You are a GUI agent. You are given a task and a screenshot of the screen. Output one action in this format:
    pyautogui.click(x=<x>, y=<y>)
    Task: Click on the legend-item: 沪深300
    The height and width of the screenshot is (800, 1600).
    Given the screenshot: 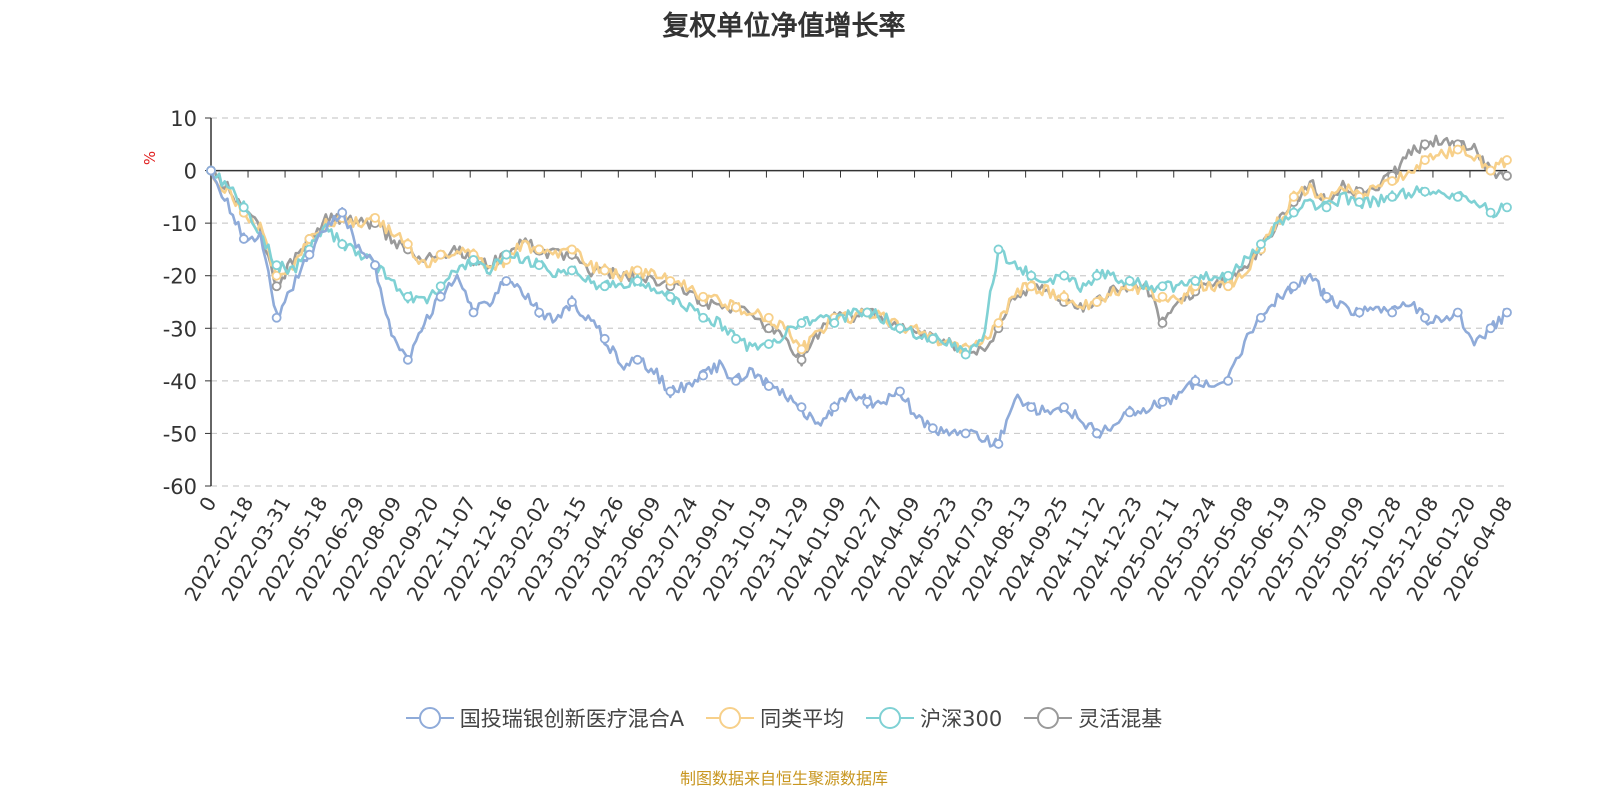 What is the action you would take?
    pyautogui.click(x=934, y=718)
    